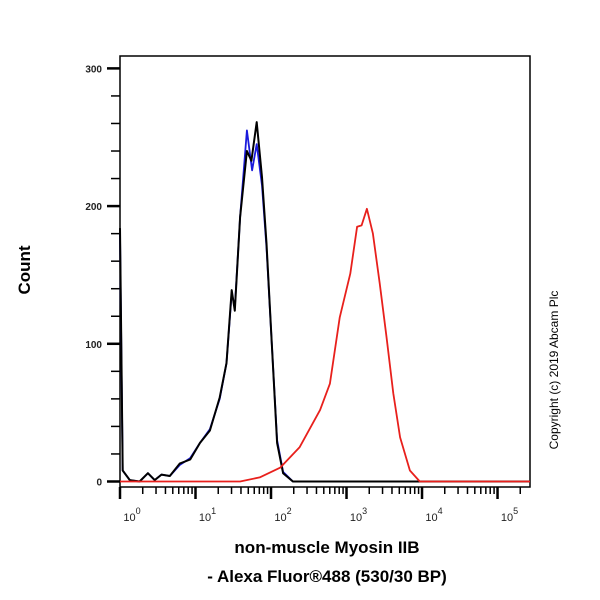 This screenshot has height=600, width=600. I want to click on y-tick-label: 200, so click(93, 207).